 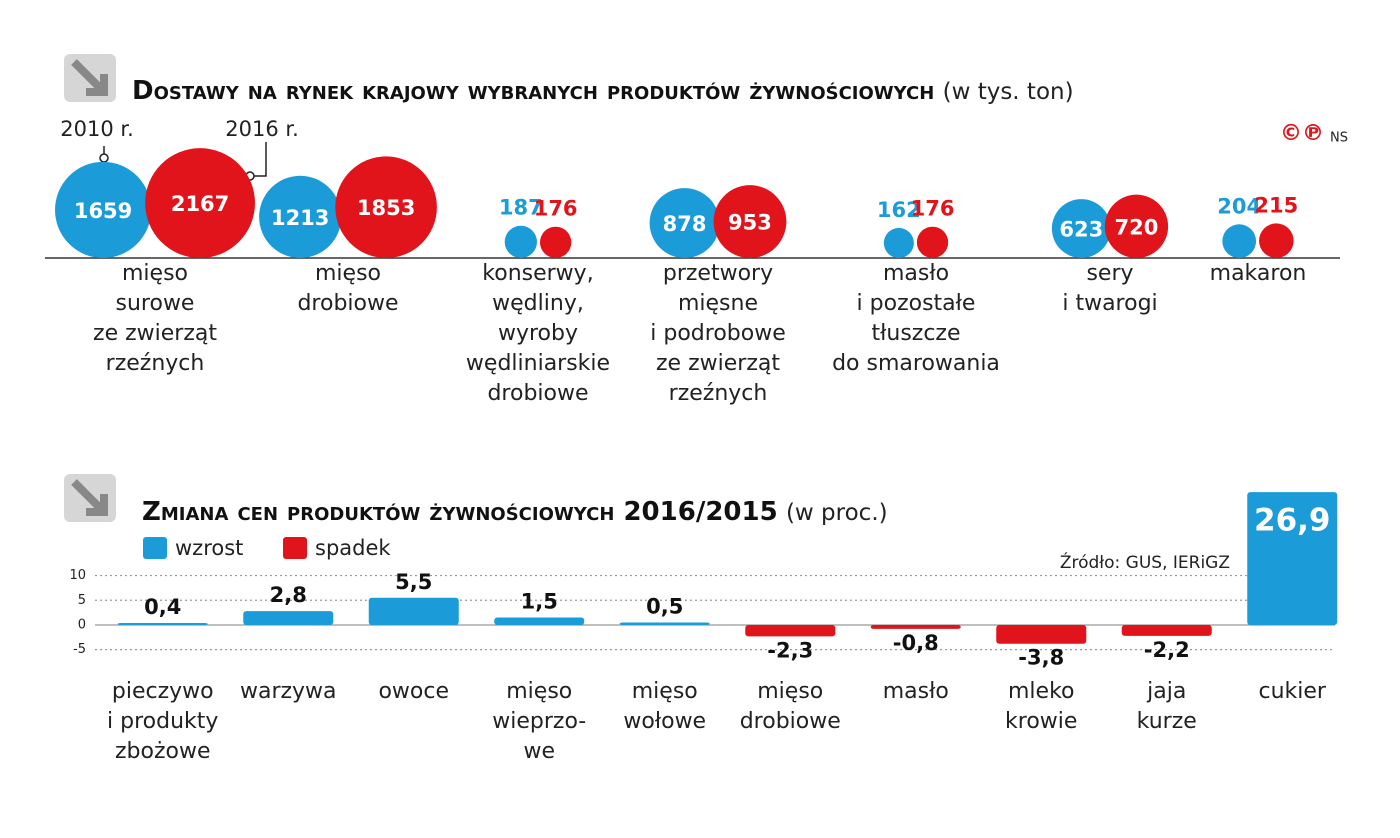 What do you see at coordinates (288, 691) in the screenshot?
I see `category-label: warzywa` at bounding box center [288, 691].